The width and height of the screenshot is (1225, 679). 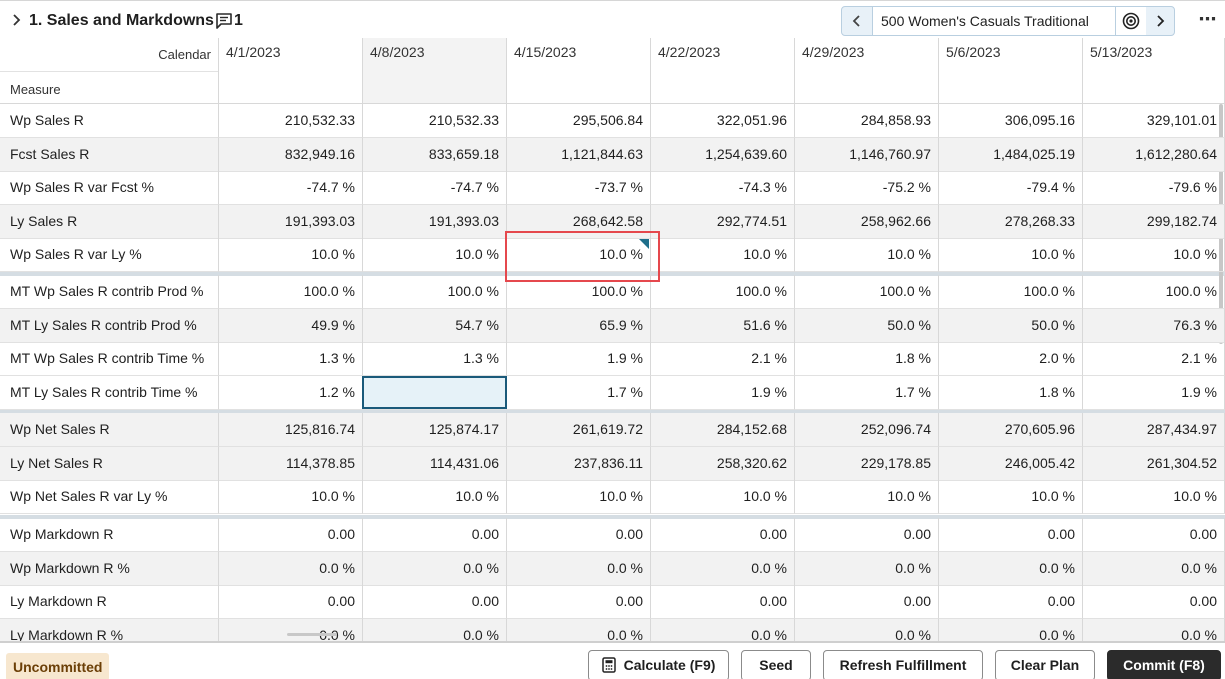 I want to click on grid-cell: 284,858.93, so click(x=867, y=121).